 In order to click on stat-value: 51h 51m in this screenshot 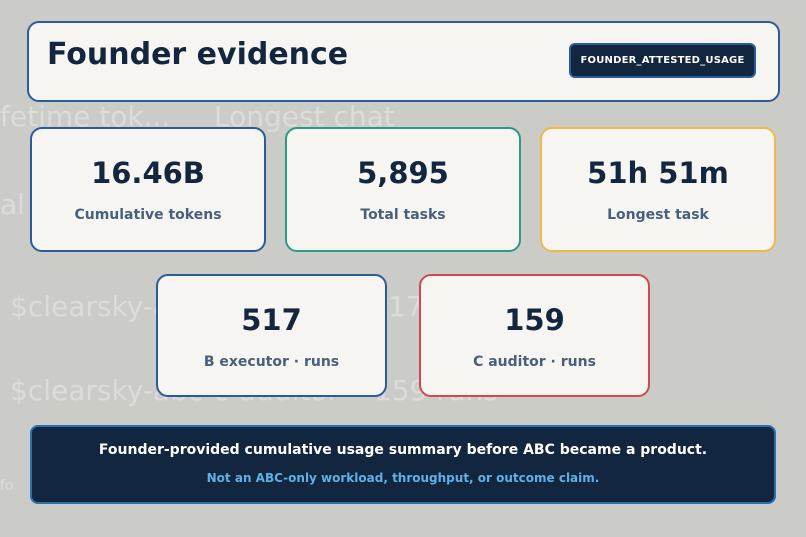, I will do `click(658, 173)`.